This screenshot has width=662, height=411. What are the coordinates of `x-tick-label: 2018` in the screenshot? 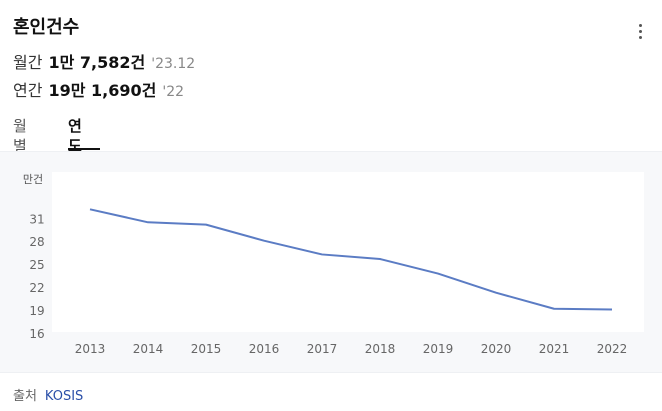 It's located at (380, 349).